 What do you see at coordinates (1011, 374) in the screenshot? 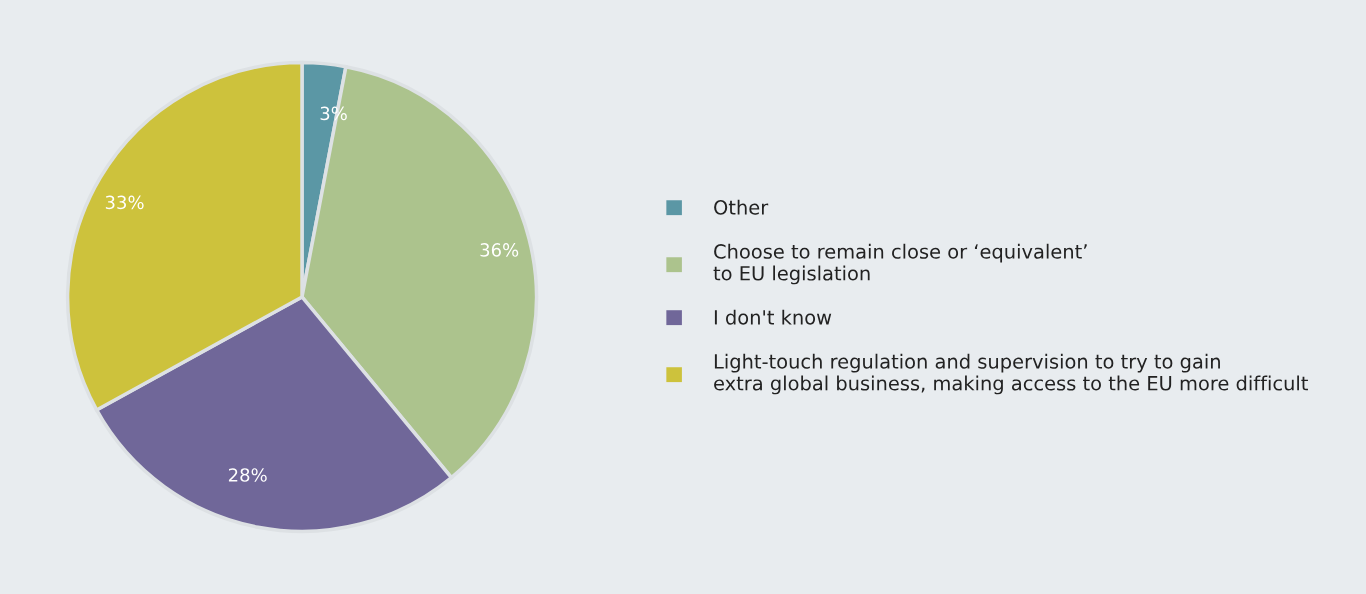
I see `legend-label: Light-touch regulation and supervision to try to gain extra global business, making access to the EU more difficult` at bounding box center [1011, 374].